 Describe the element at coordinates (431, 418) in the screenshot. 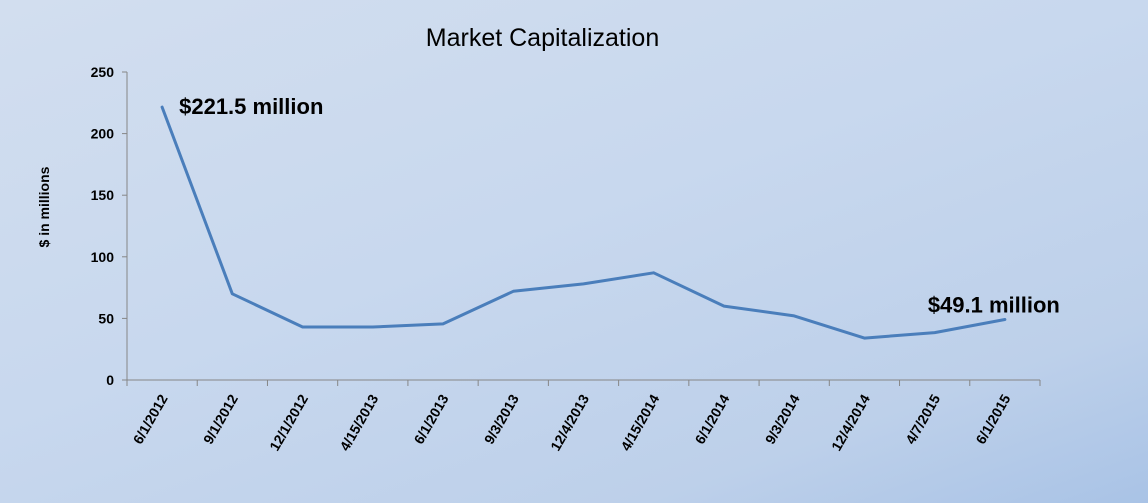

I see `x-tick-label: 6/1/2013` at that location.